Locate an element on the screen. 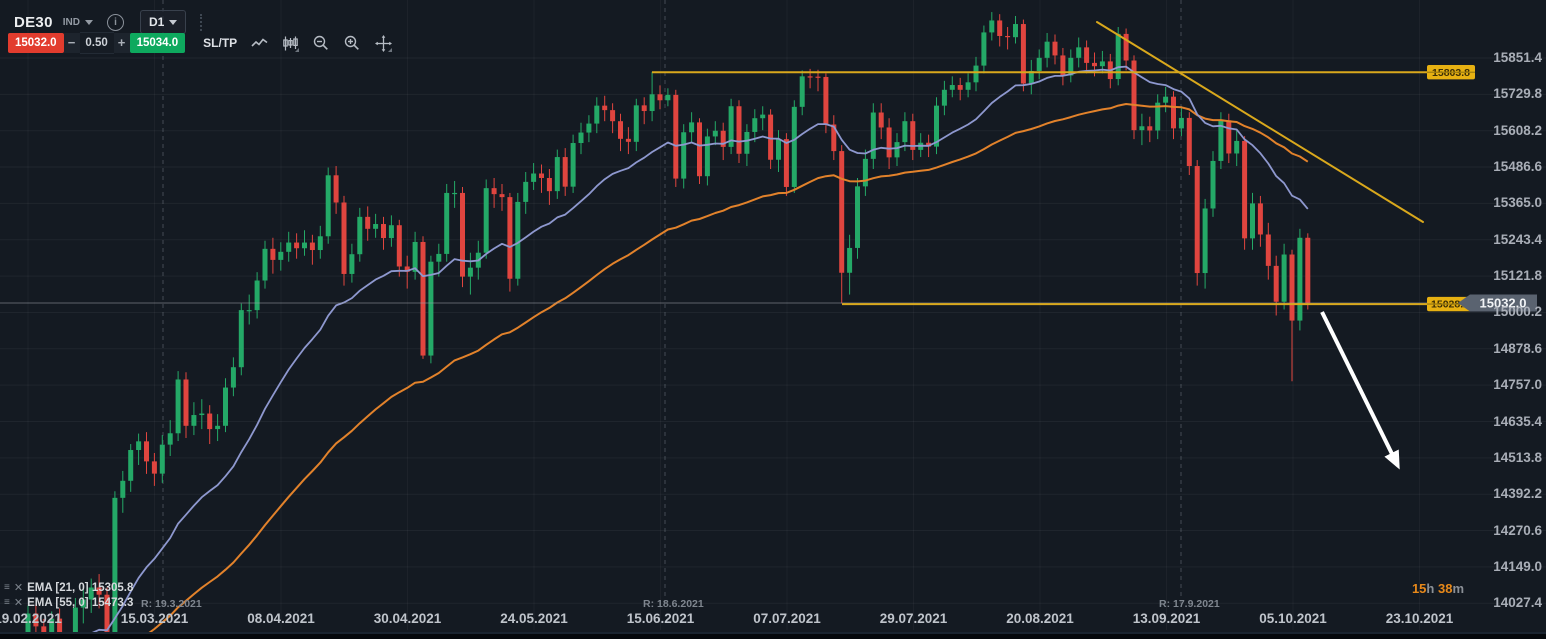  price-axis-label: 15851.4 is located at coordinates (1517, 57).